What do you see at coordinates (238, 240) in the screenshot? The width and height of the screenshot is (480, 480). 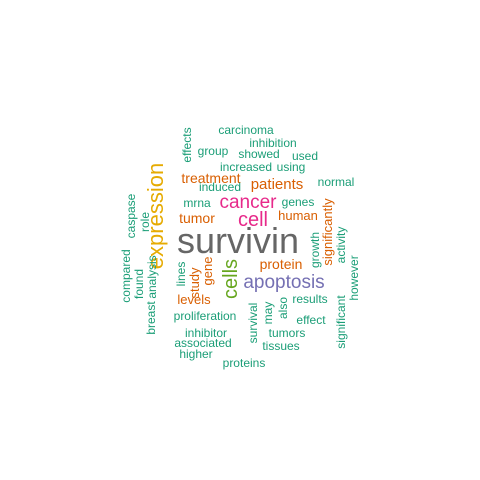 I see `word-survivin: survivin` at bounding box center [238, 240].